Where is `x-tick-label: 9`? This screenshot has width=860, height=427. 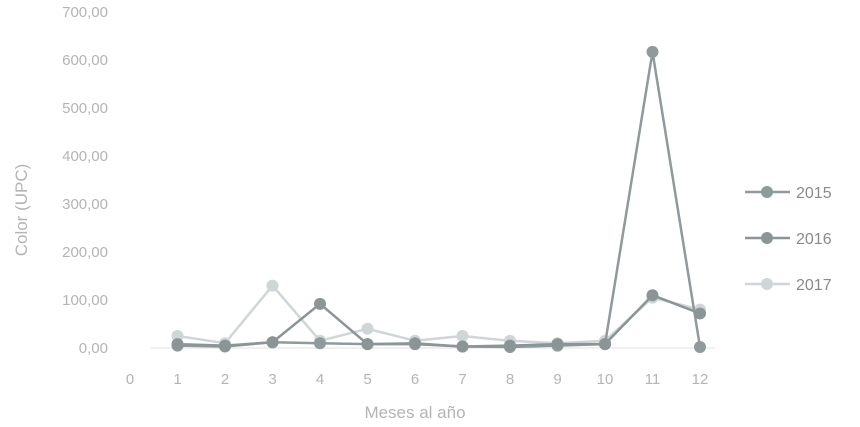 x-tick-label: 9 is located at coordinates (557, 379).